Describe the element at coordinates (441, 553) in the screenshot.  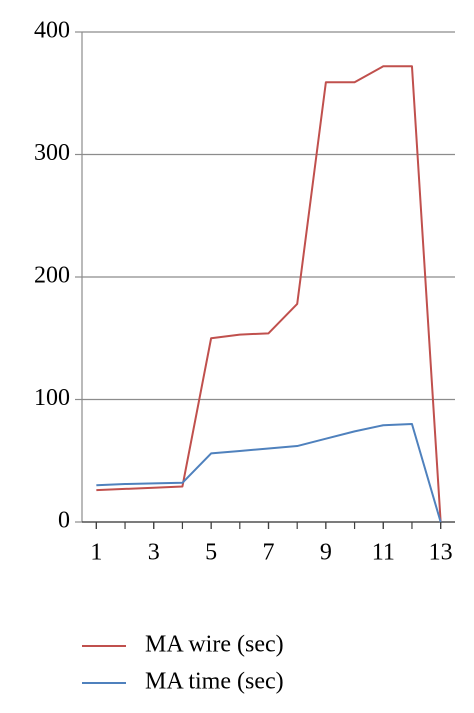
I see `x-tick-label: 13` at that location.